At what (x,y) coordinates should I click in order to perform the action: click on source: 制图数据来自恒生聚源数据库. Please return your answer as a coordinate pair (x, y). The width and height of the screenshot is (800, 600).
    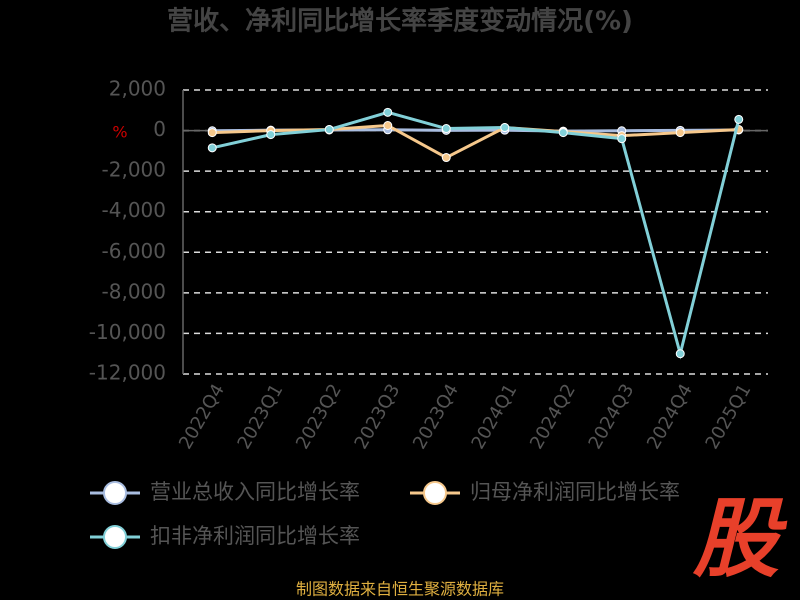
    Looking at the image, I should click on (400, 589).